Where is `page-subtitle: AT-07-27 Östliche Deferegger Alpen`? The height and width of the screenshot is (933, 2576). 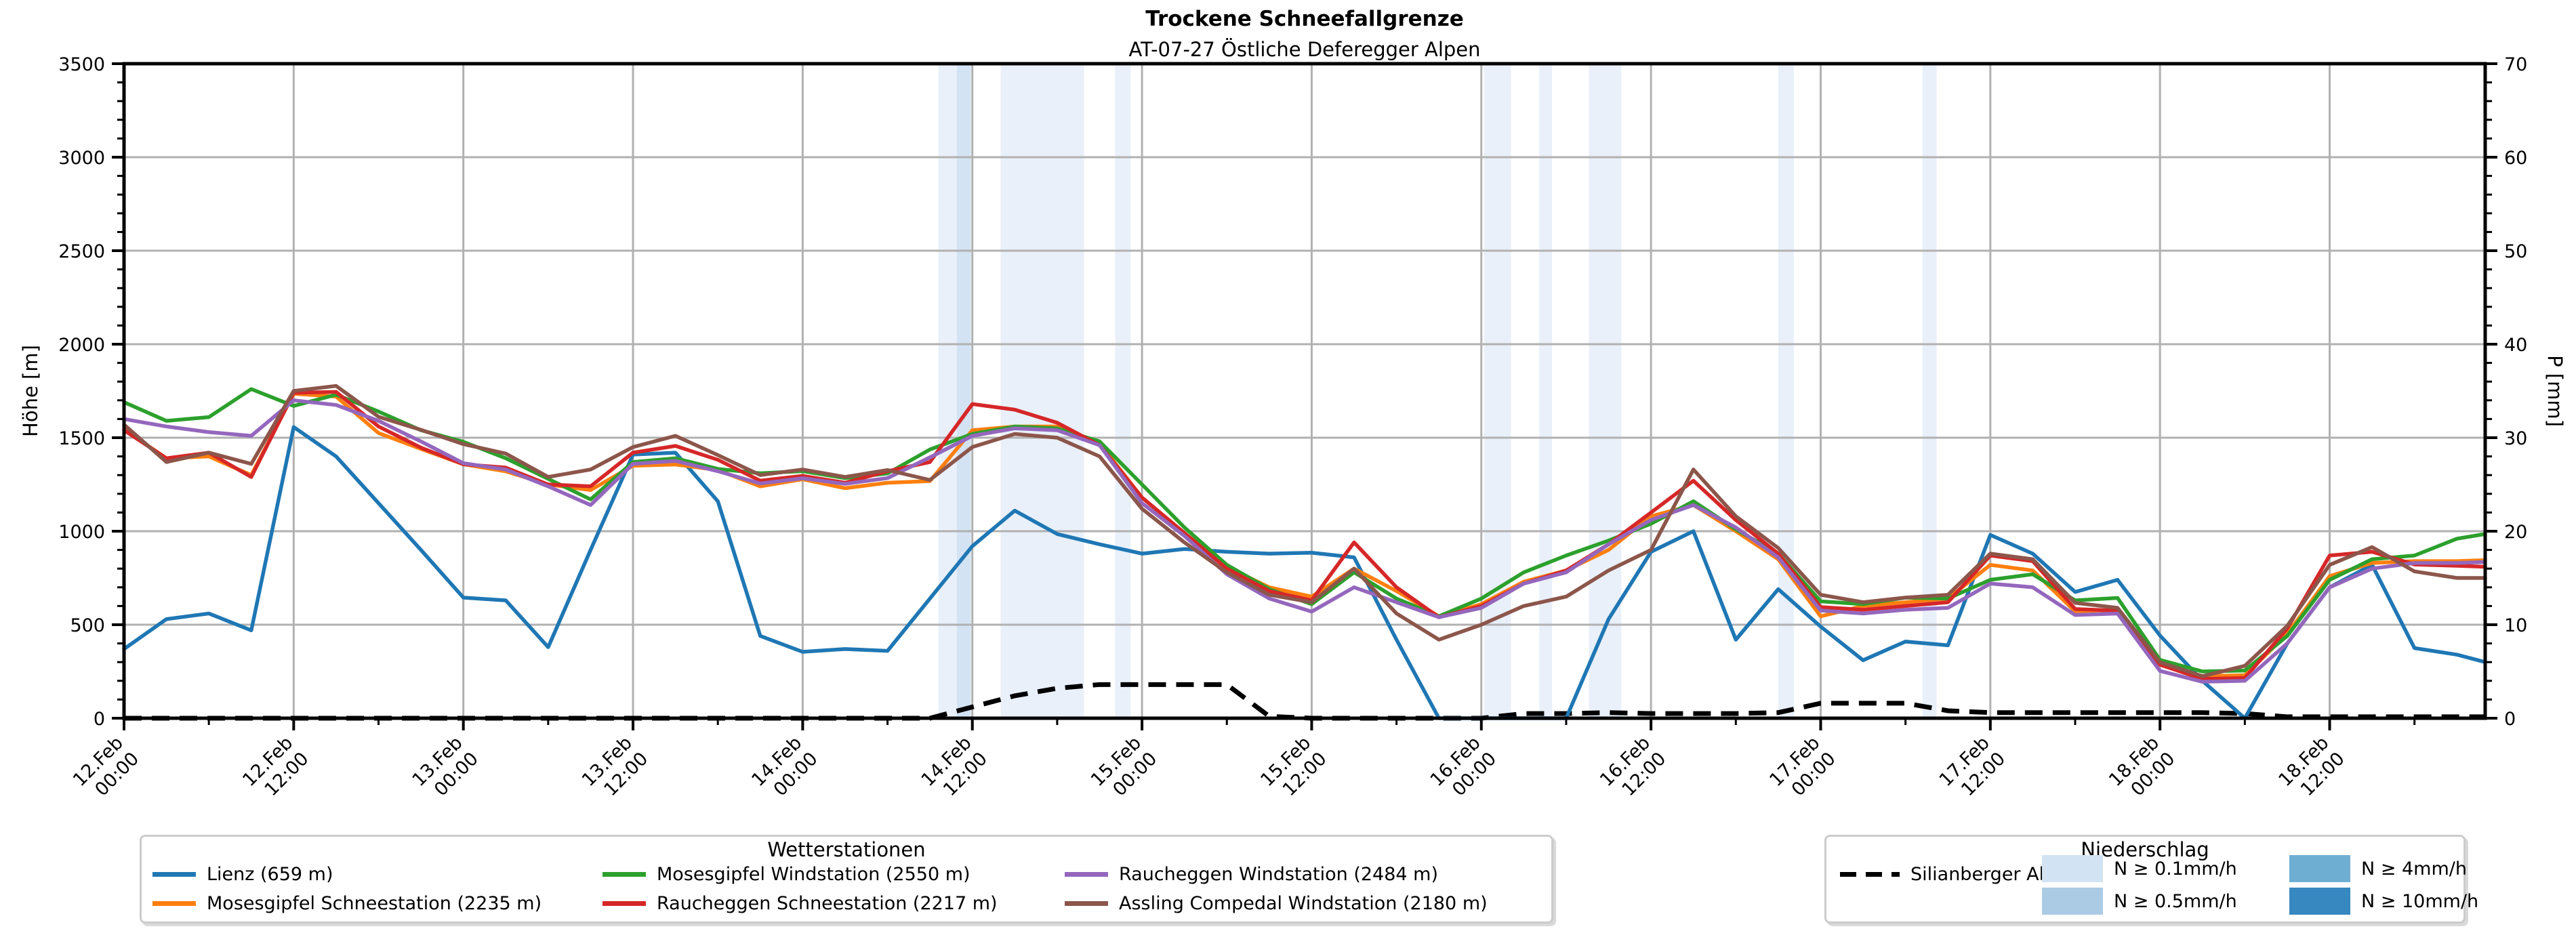
page-subtitle: AT-07-27 Östliche Deferegger Alpen is located at coordinates (1305, 49).